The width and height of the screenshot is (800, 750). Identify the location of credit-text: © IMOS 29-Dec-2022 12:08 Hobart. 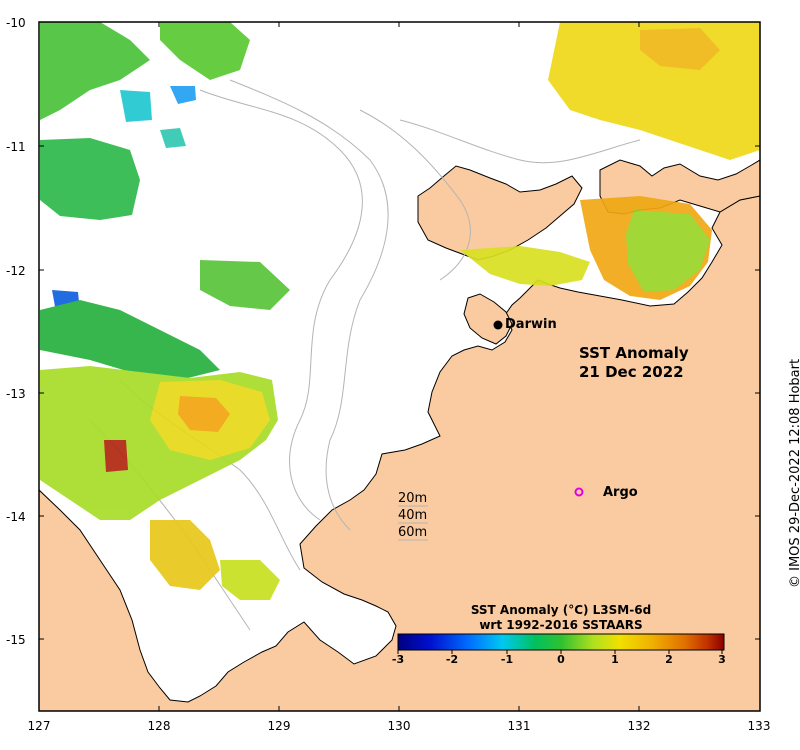
(794, 473).